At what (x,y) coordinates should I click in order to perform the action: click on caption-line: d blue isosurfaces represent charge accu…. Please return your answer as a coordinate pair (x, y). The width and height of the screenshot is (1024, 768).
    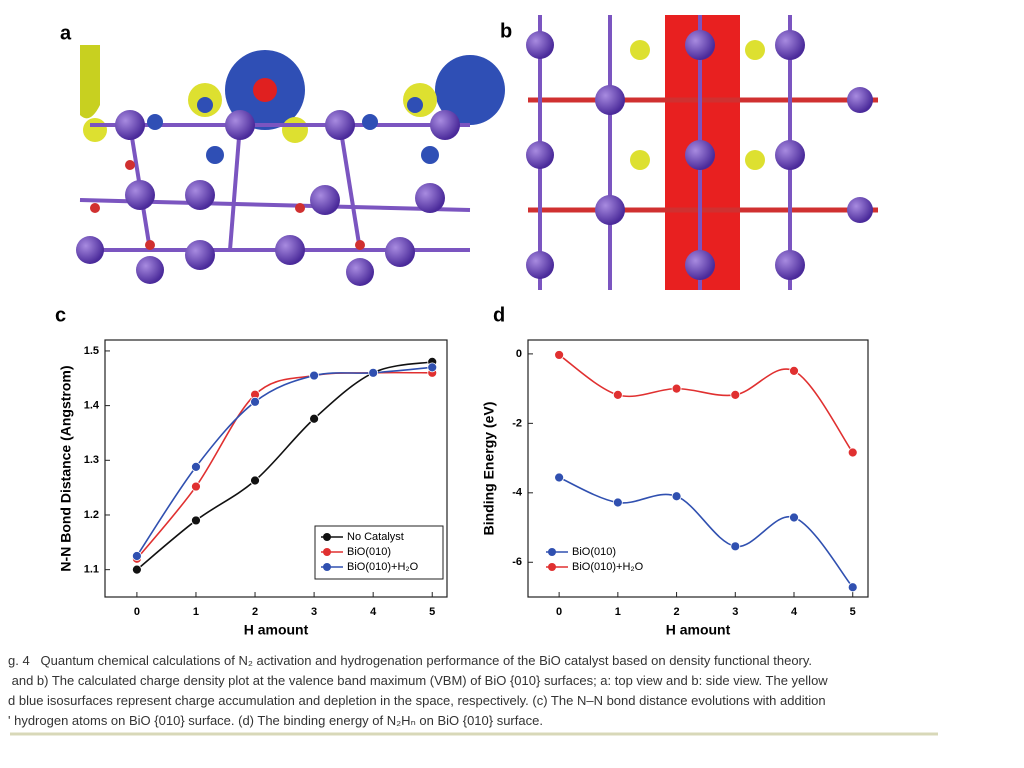
    Looking at the image, I should click on (417, 700).